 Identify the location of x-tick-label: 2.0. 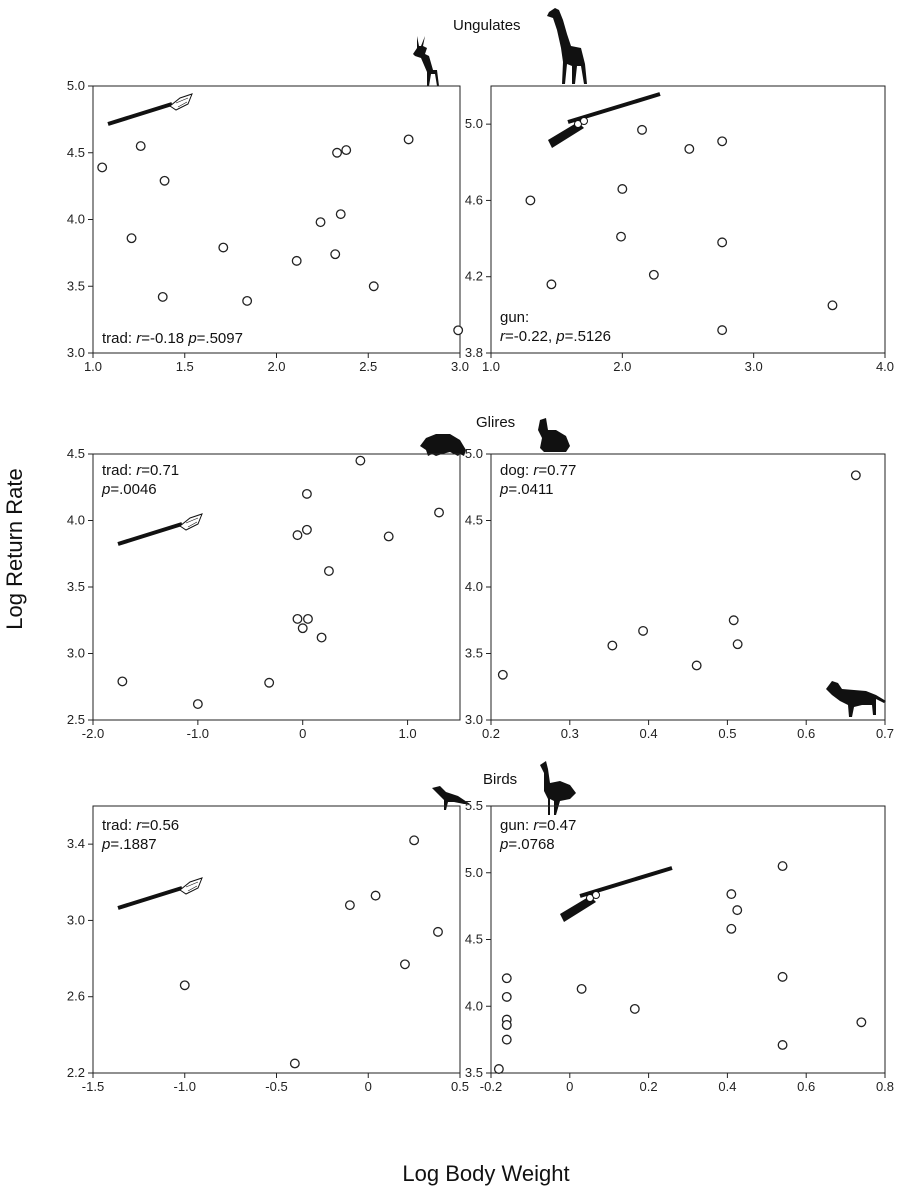
(276, 366).